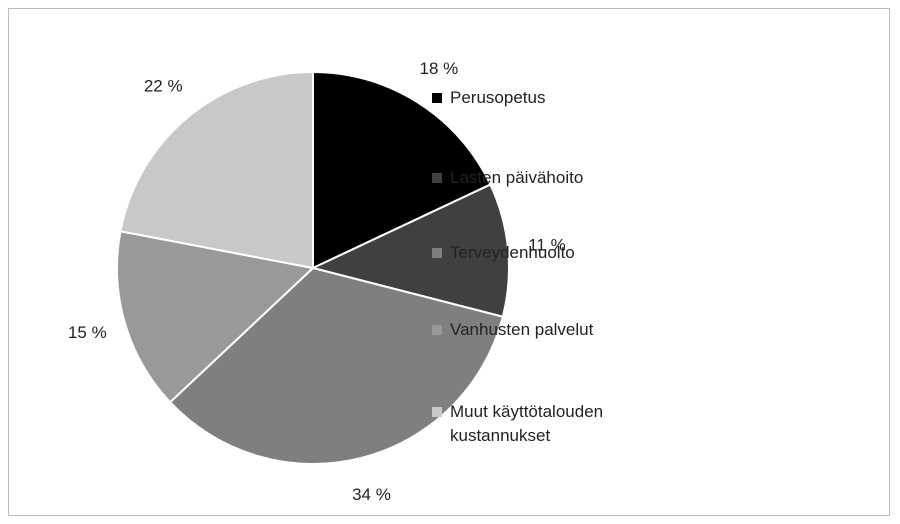  I want to click on data-label: 22 %, so click(163, 85).